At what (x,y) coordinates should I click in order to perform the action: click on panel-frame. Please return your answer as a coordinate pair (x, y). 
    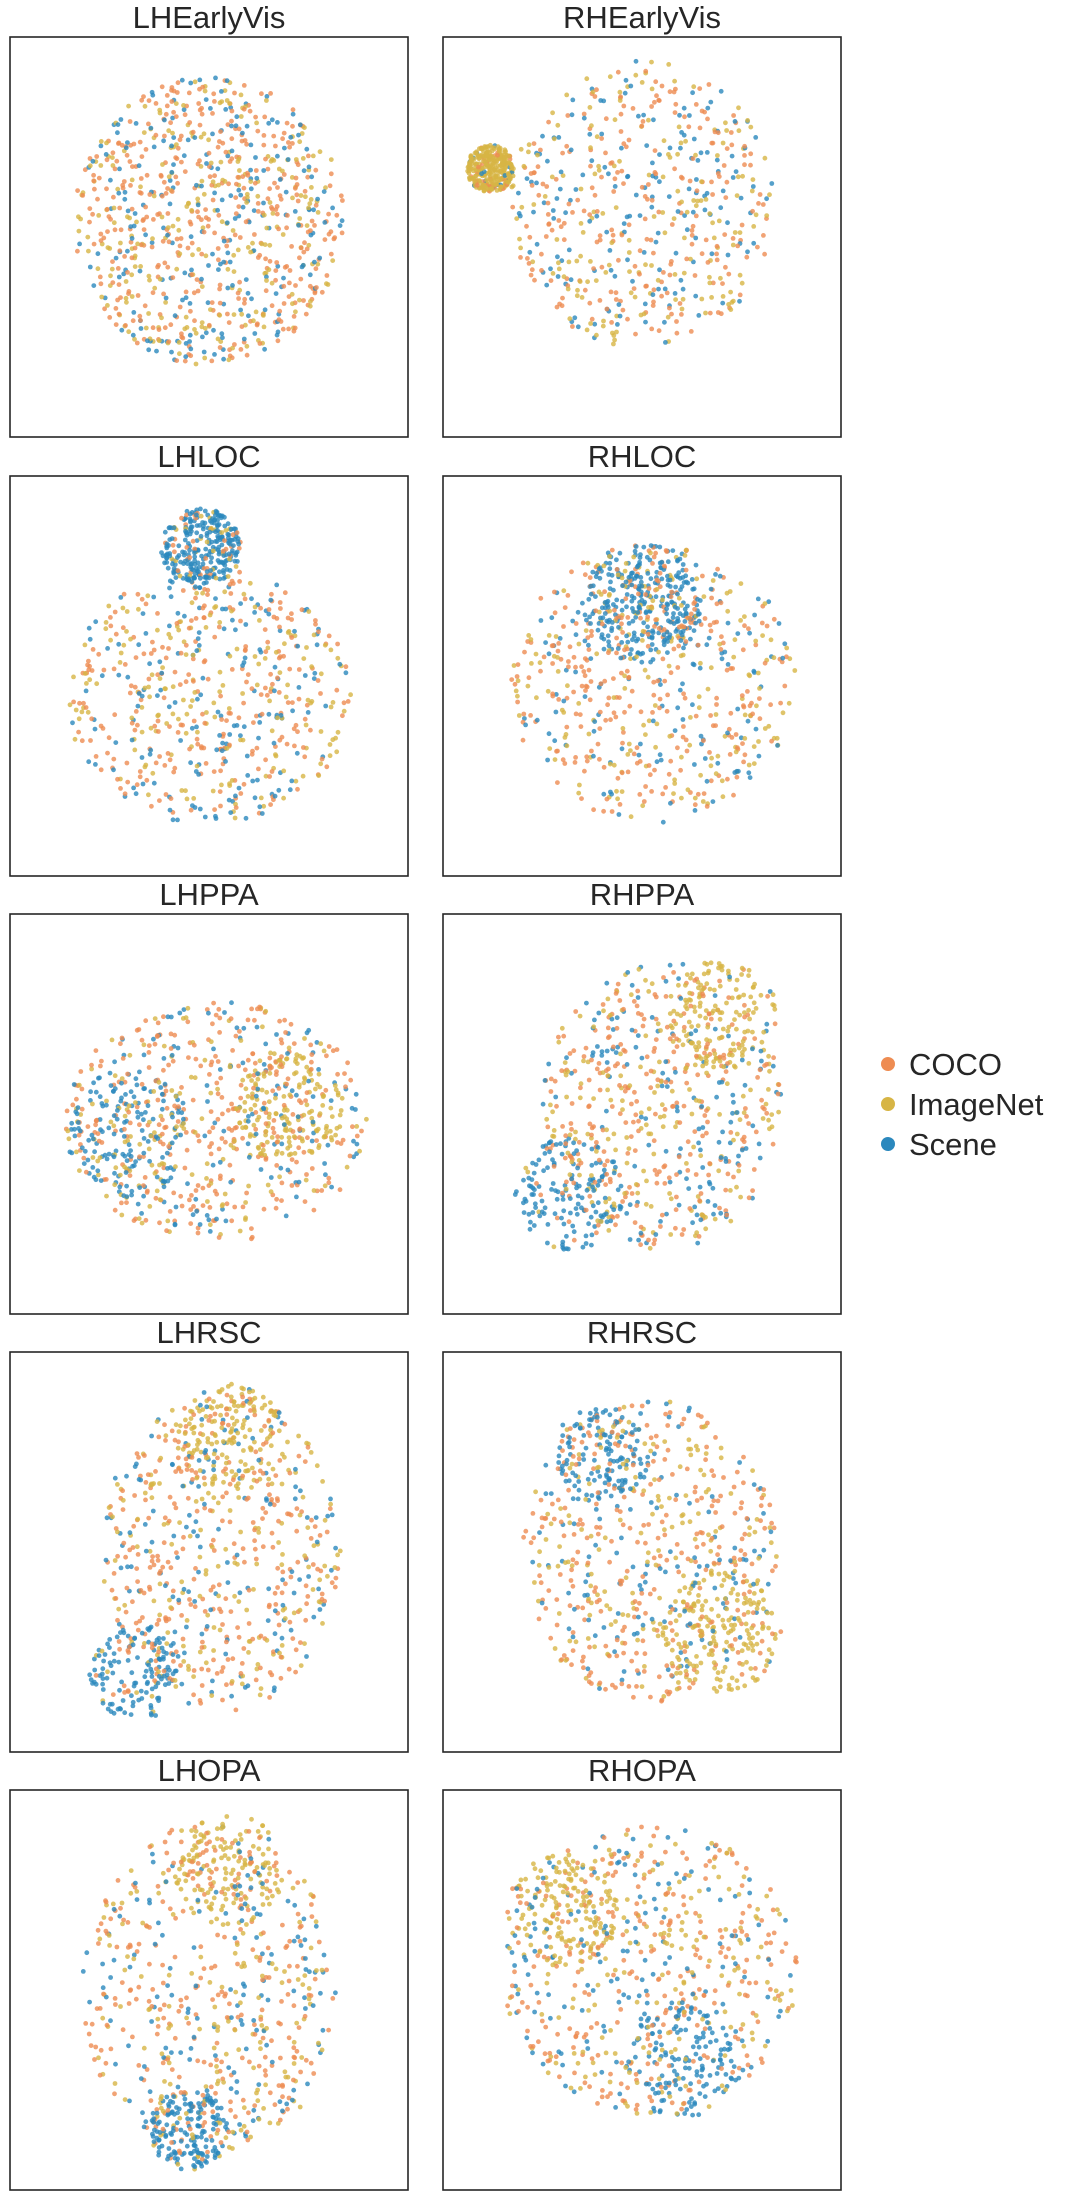
    Looking at the image, I should click on (209, 1114).